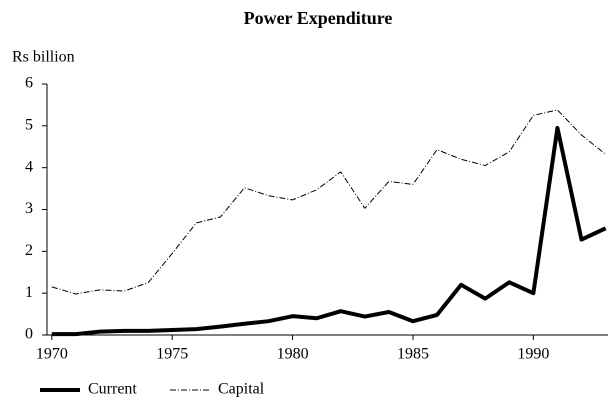 The height and width of the screenshot is (403, 610). Describe the element at coordinates (318, 18) in the screenshot. I see `chart-title: Power Expenditure` at that location.